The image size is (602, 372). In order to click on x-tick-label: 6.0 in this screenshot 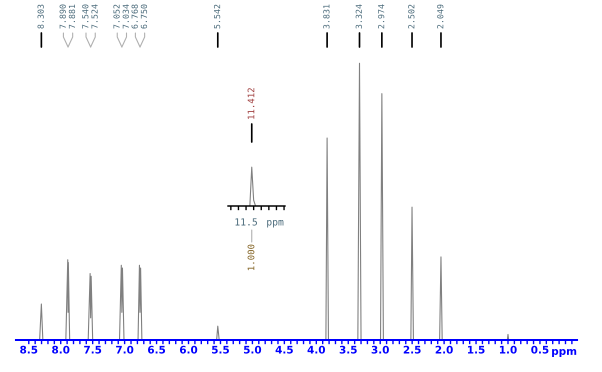, I will do `click(189, 350)`.